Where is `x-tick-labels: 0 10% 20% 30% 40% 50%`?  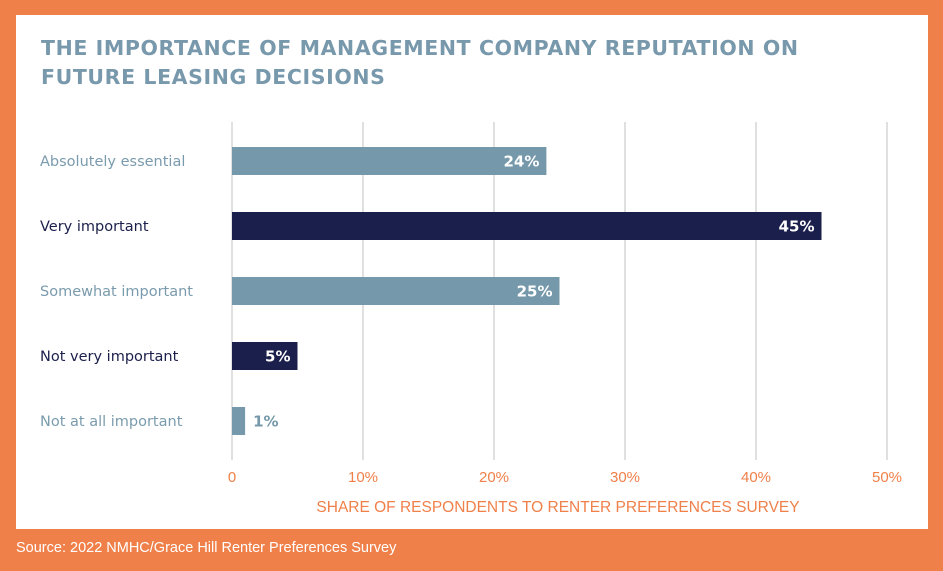
x-tick-labels: 0 10% 20% 30% 40% 50% is located at coordinates (565, 477).